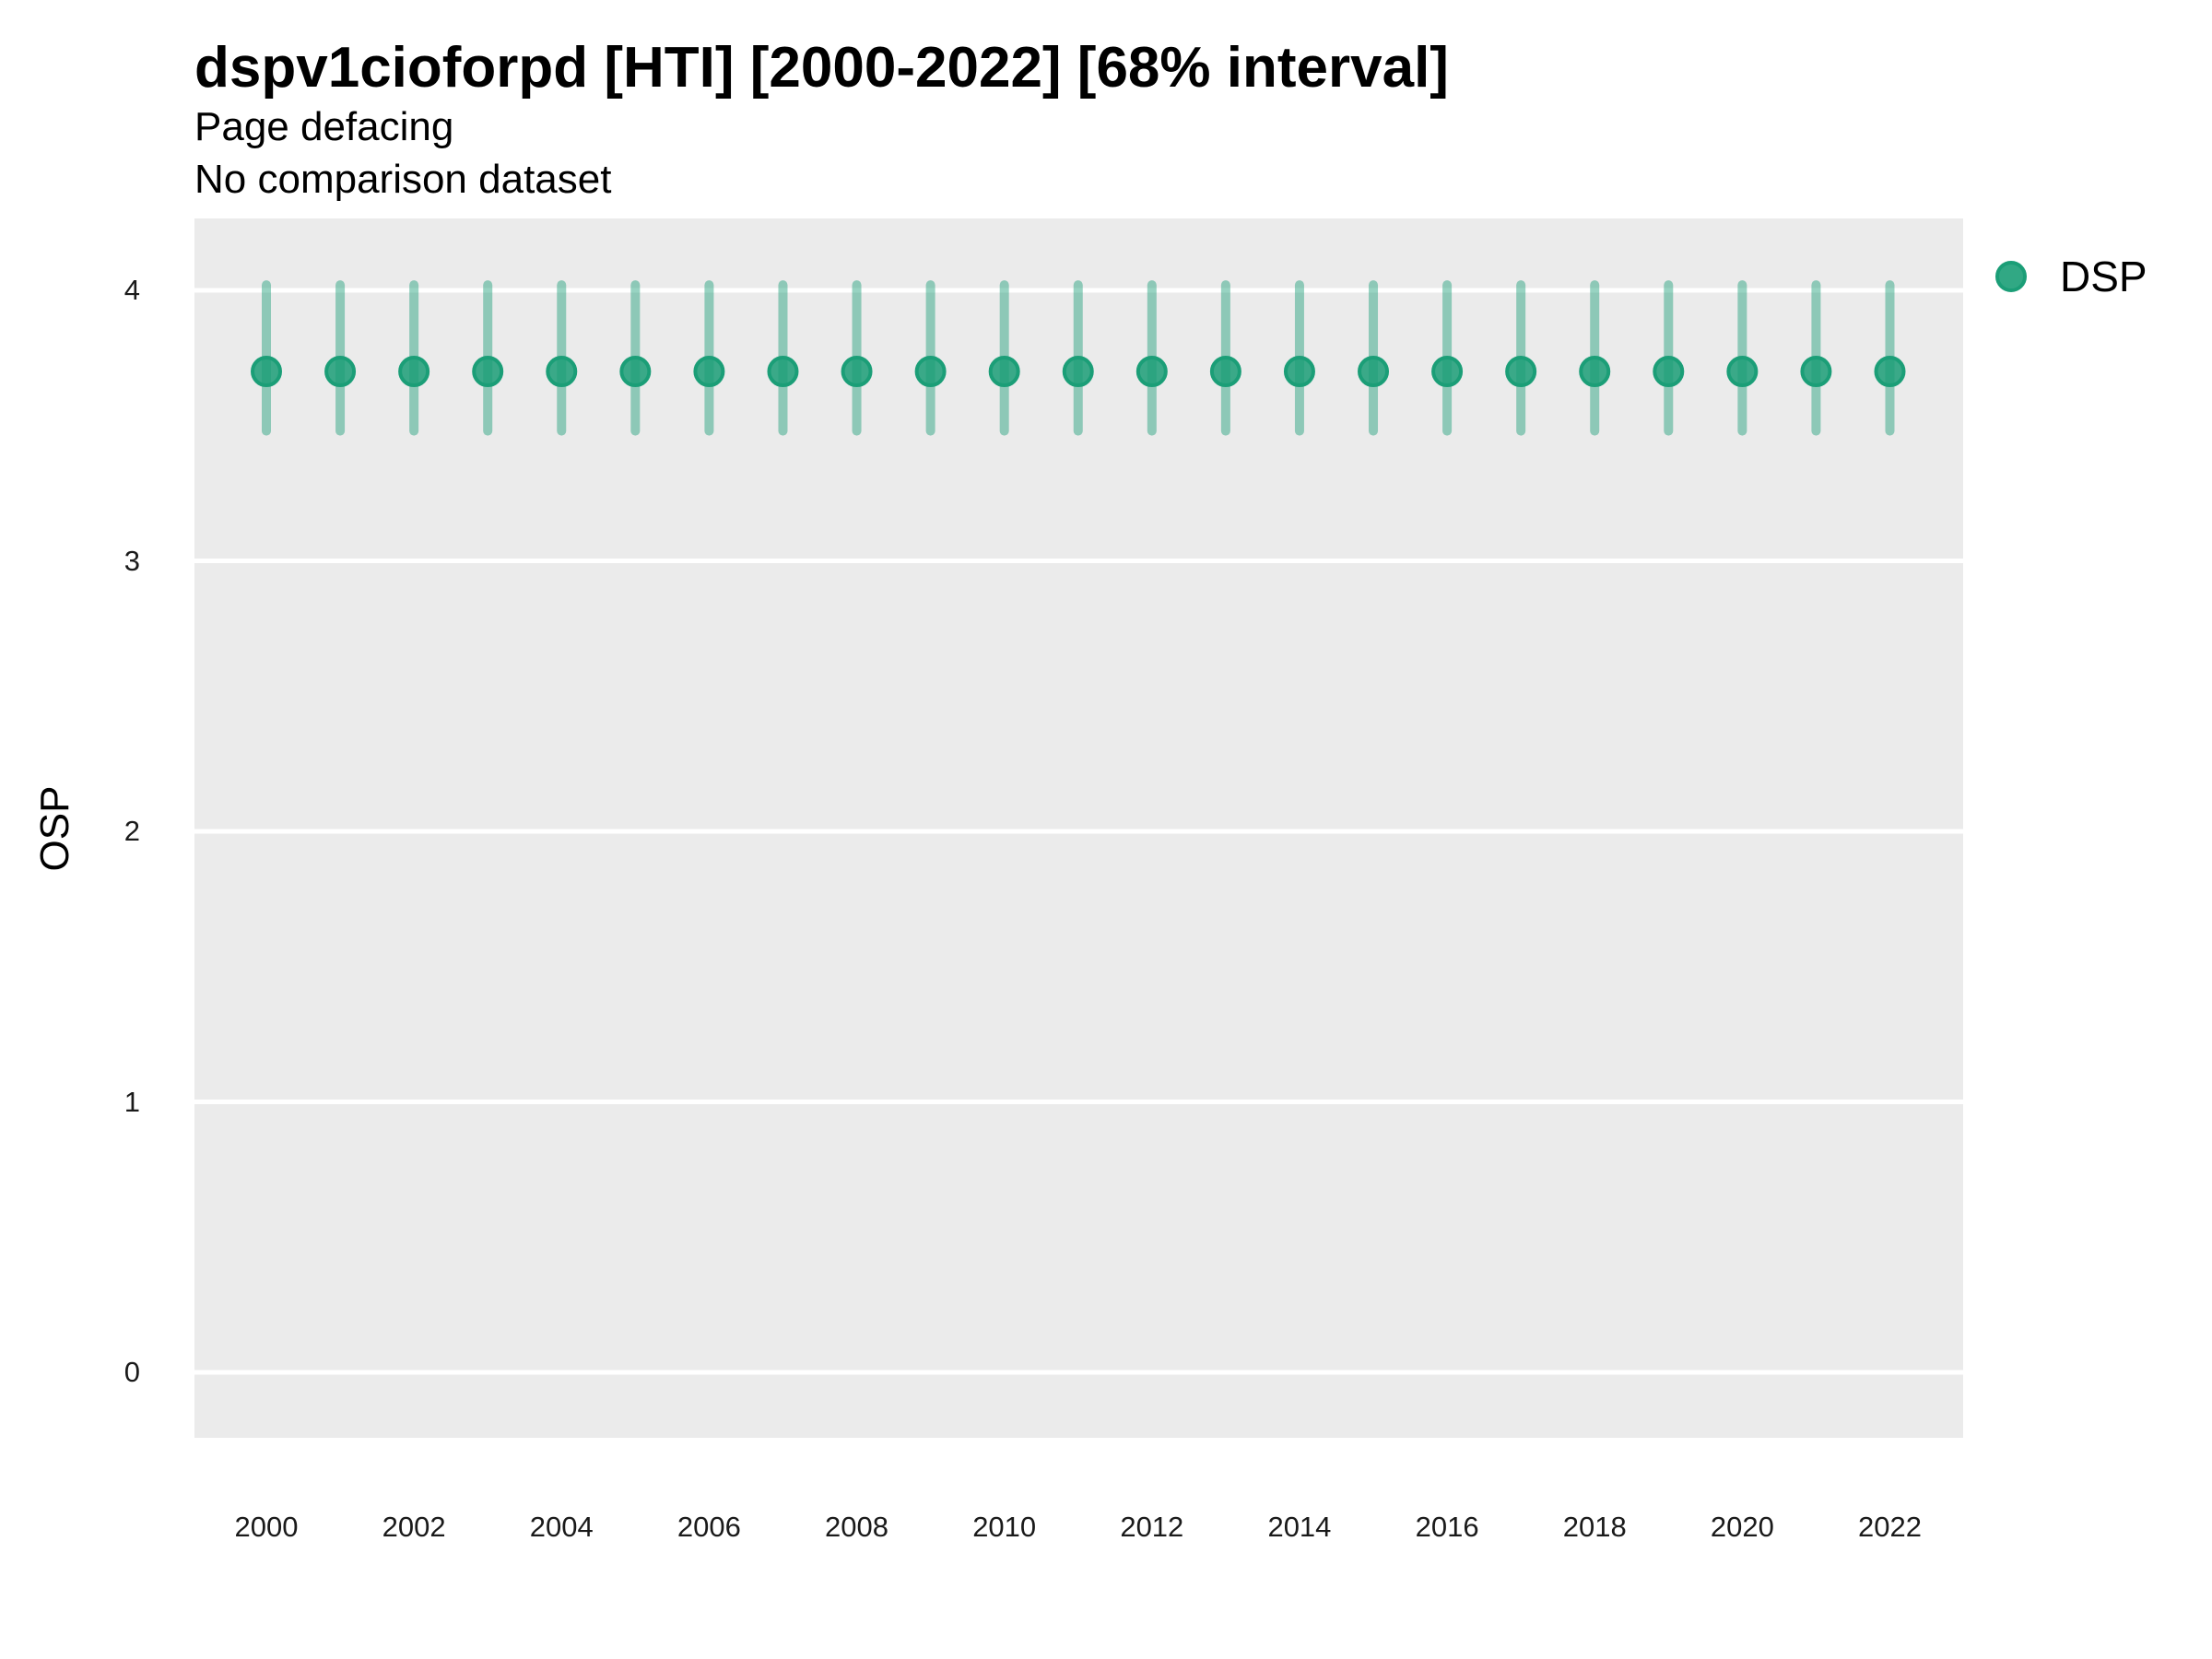 The image size is (2212, 1659). Describe the element at coordinates (266, 1527) in the screenshot. I see `x-tick-label: 2000` at that location.